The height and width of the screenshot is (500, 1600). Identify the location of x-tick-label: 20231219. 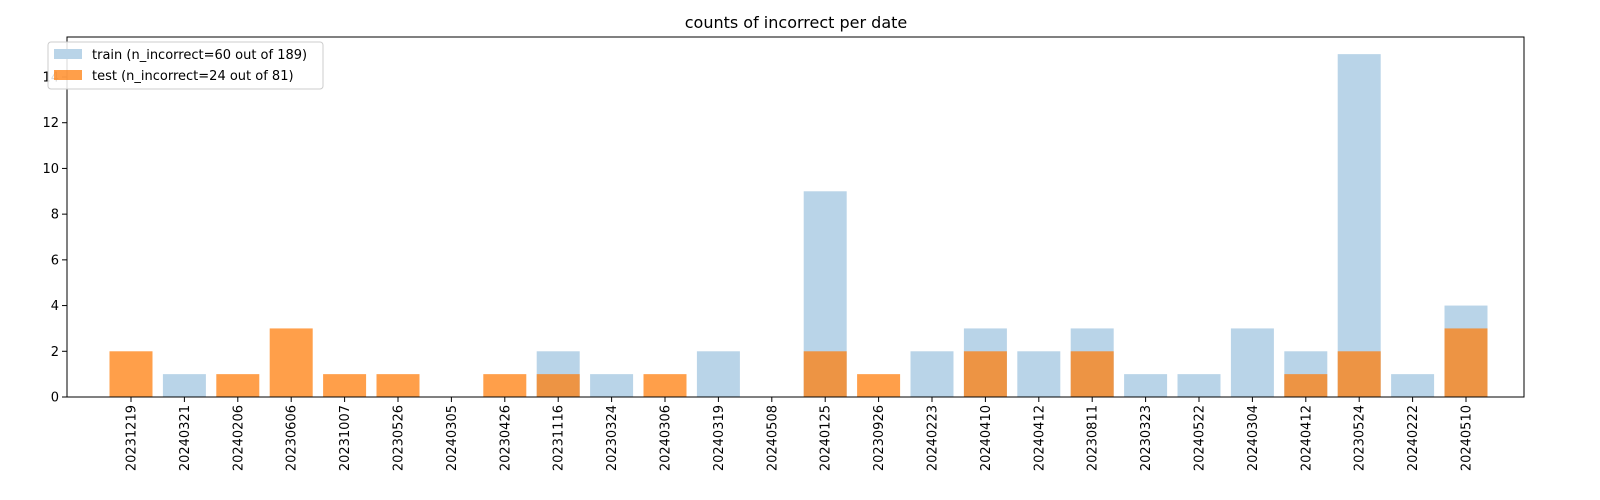
(132, 438).